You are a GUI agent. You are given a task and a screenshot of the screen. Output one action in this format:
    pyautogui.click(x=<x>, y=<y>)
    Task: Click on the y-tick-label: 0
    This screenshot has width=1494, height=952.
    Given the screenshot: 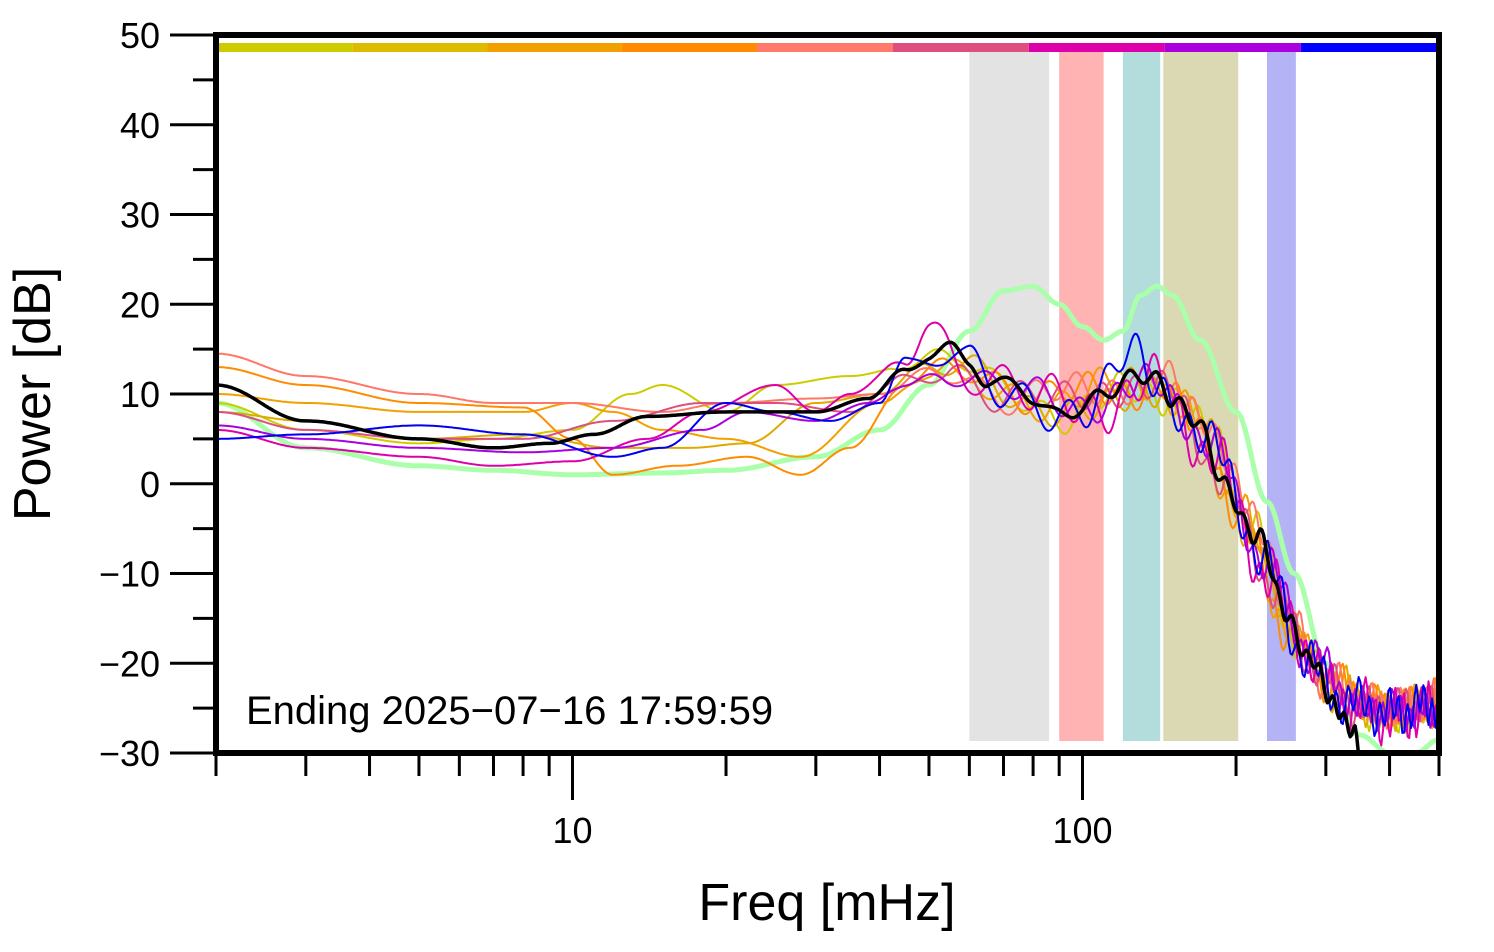 What is the action you would take?
    pyautogui.click(x=150, y=484)
    